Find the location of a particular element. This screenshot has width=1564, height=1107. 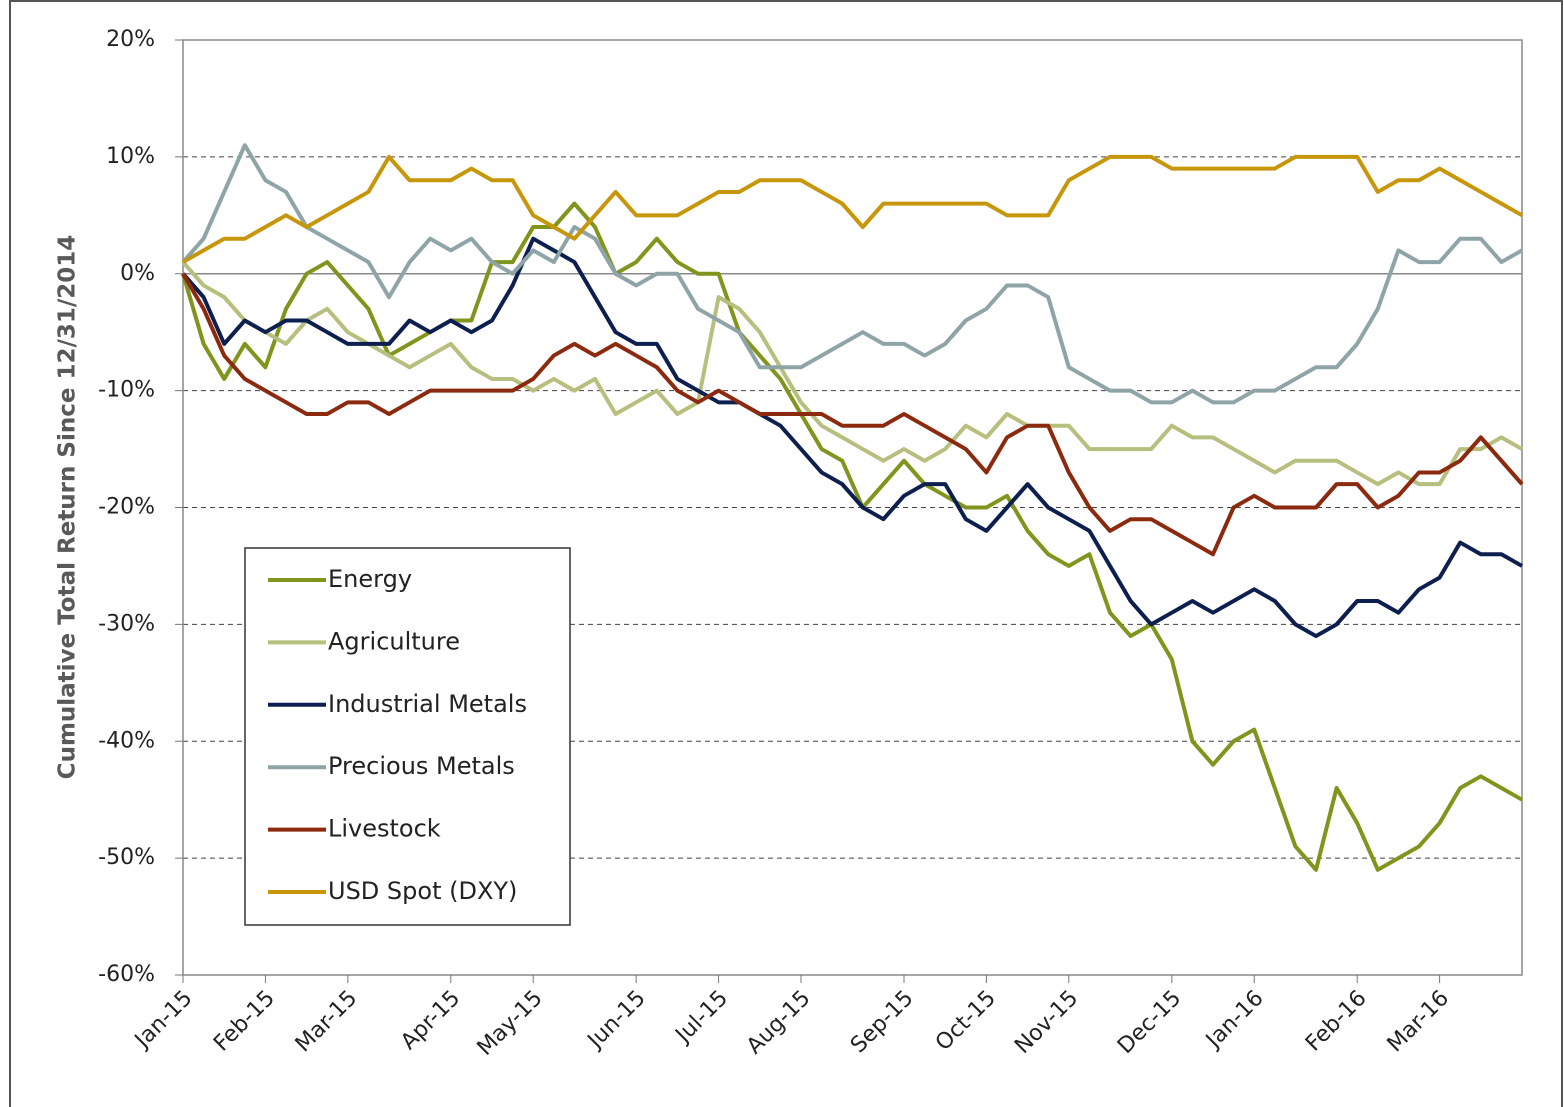

series-line is located at coordinates (852, 209).